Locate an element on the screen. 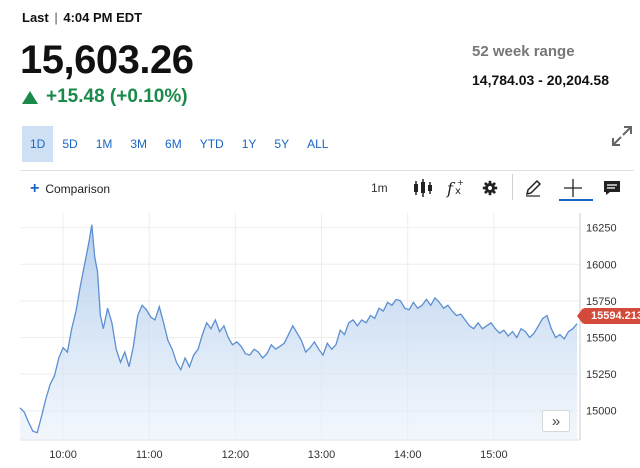 The image size is (640, 468). tab-1m: 1M is located at coordinates (104, 144).